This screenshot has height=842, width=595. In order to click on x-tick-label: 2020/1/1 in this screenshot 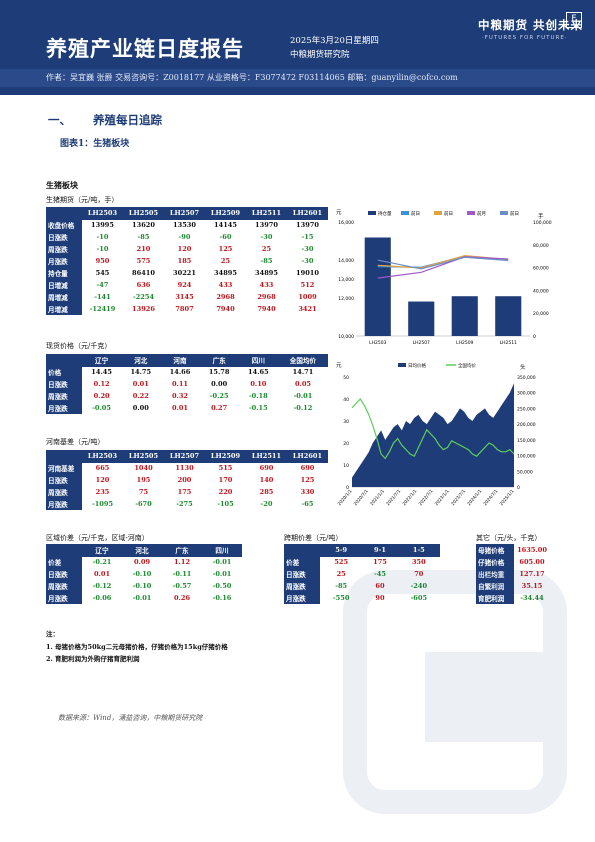, I will do `click(345, 497)`.